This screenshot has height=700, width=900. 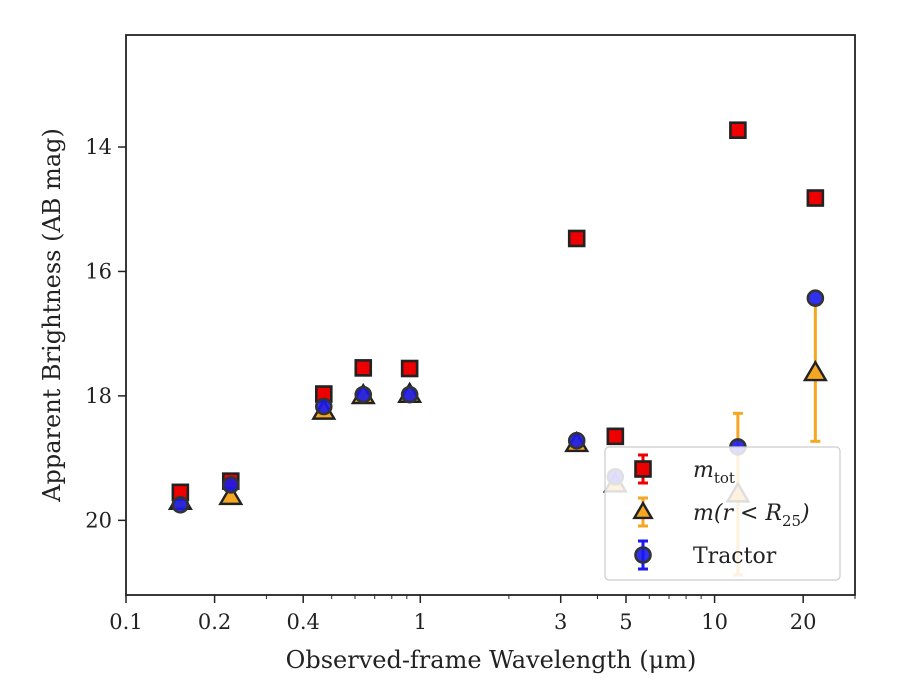 I want to click on x-tick-label: 1, so click(x=420, y=622).